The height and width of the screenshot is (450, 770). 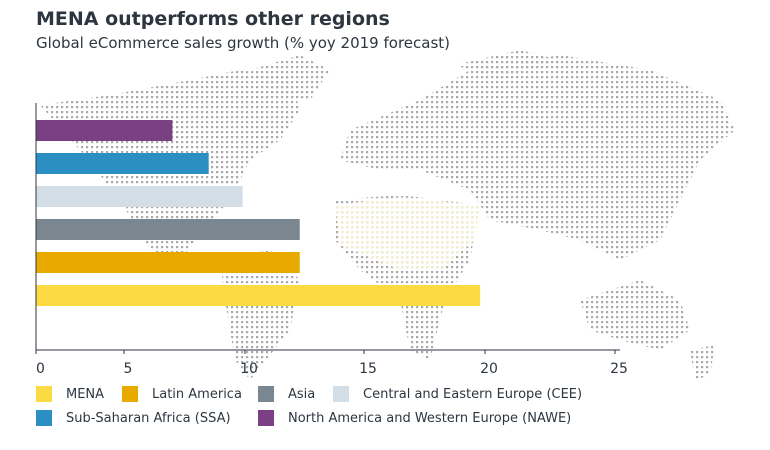 What do you see at coordinates (85, 394) in the screenshot?
I see `legend-label: MENA` at bounding box center [85, 394].